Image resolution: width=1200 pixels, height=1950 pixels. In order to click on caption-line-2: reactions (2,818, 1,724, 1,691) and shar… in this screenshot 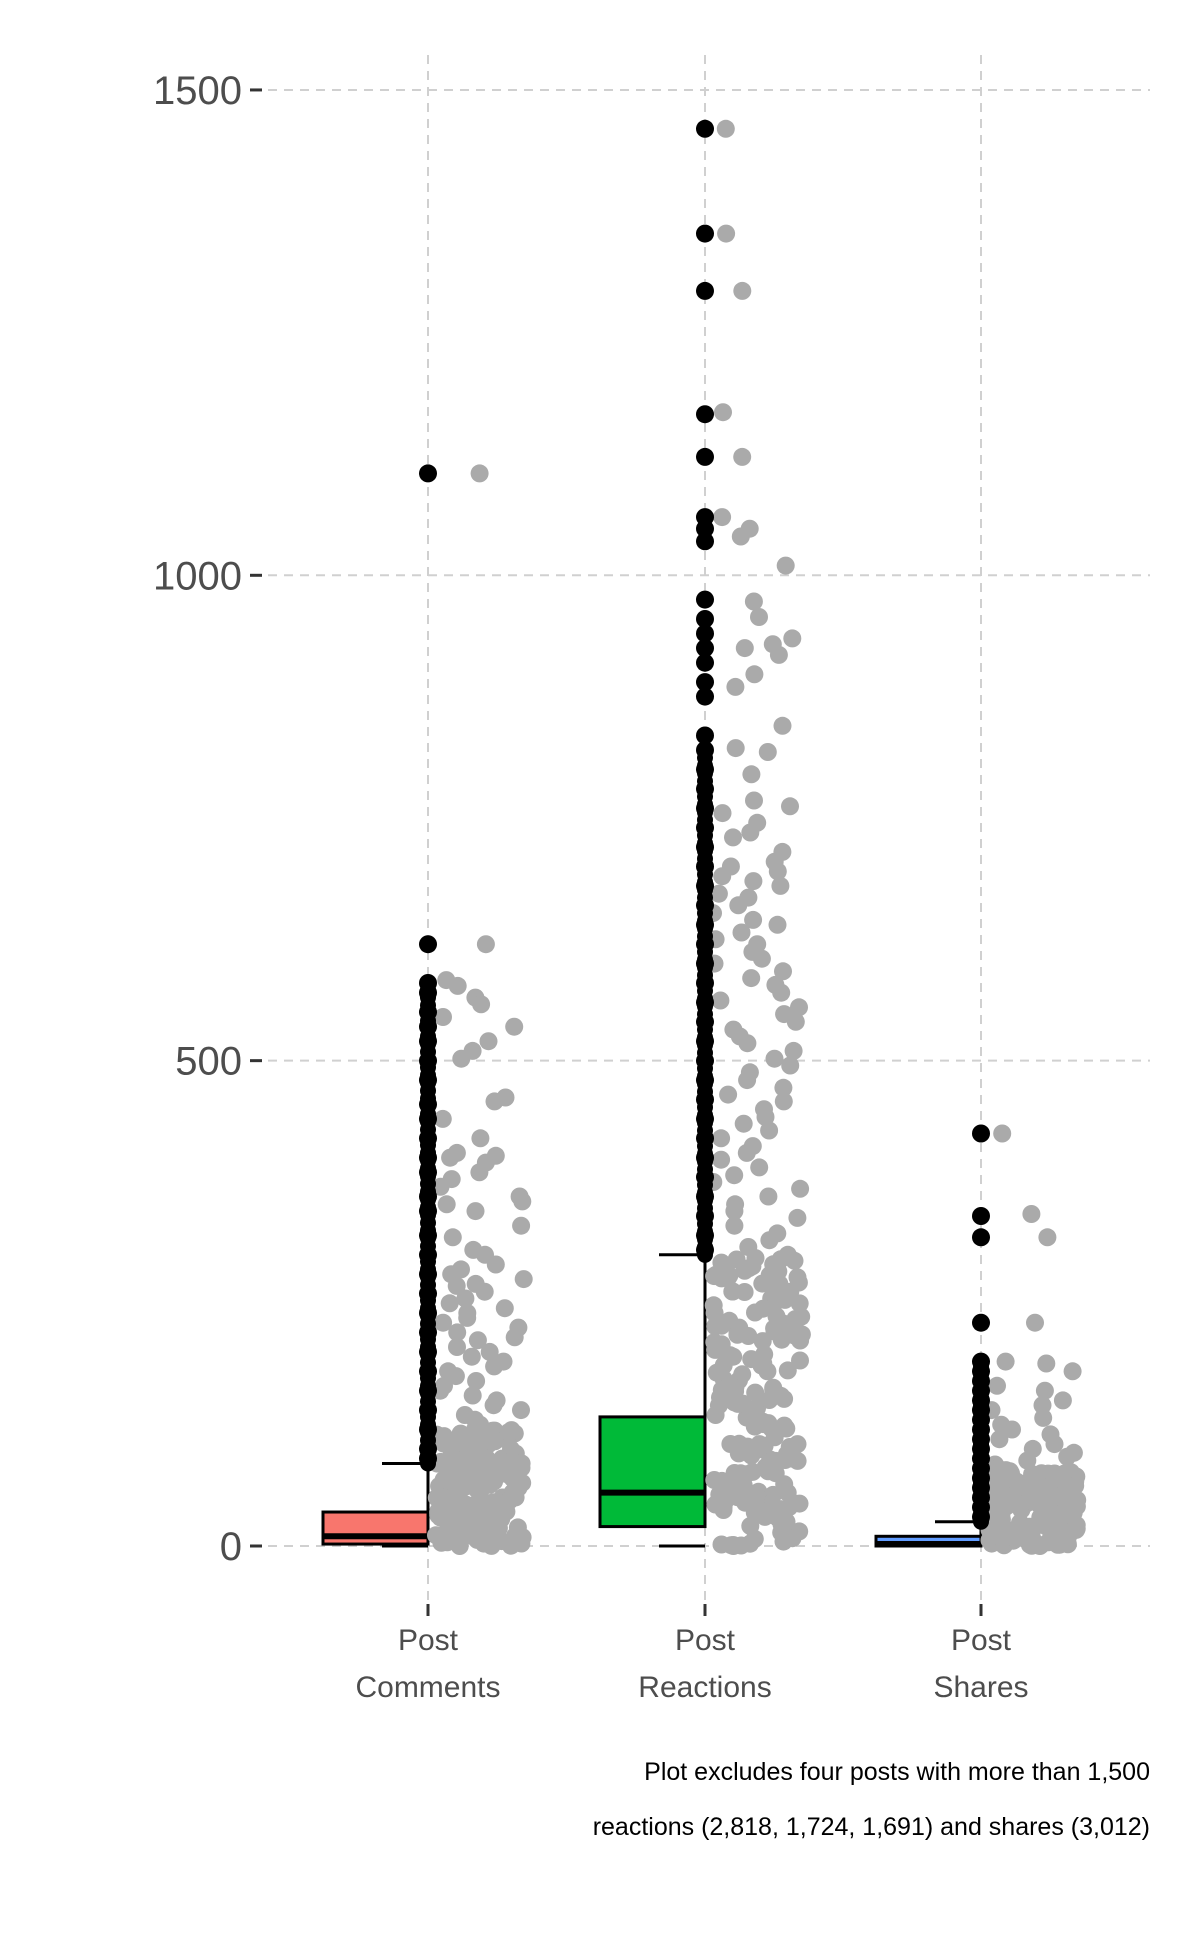, I will do `click(871, 1827)`.